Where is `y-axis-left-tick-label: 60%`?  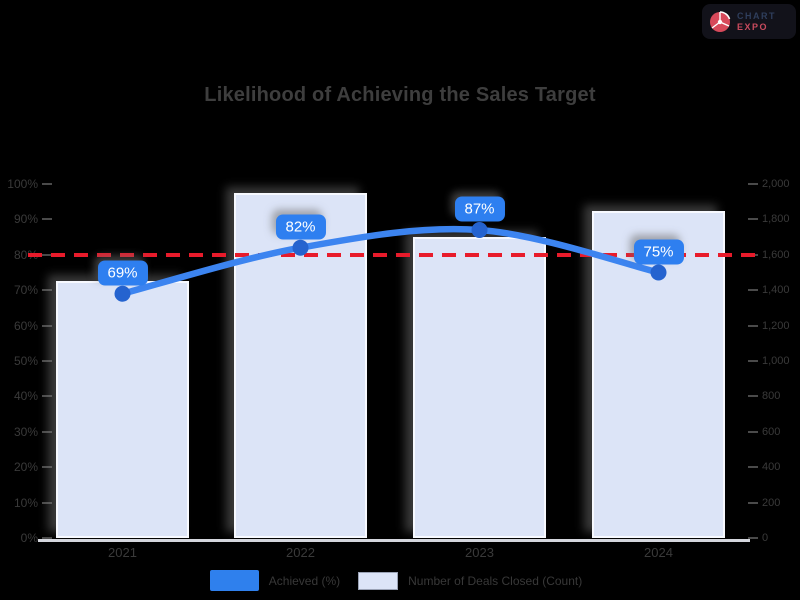 y-axis-left-tick-label: 60% is located at coordinates (25, 325).